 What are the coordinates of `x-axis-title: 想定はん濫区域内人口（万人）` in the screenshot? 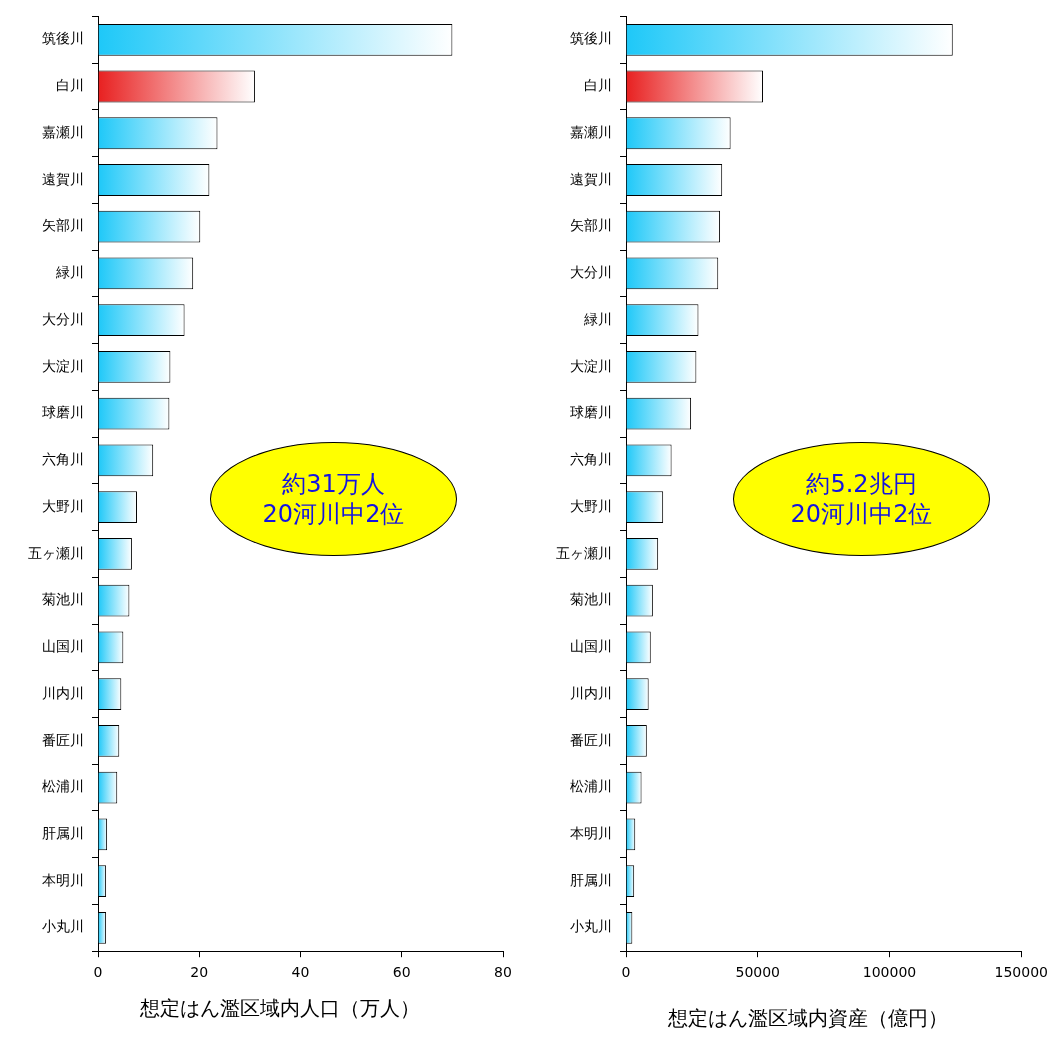 It's located at (280, 1008).